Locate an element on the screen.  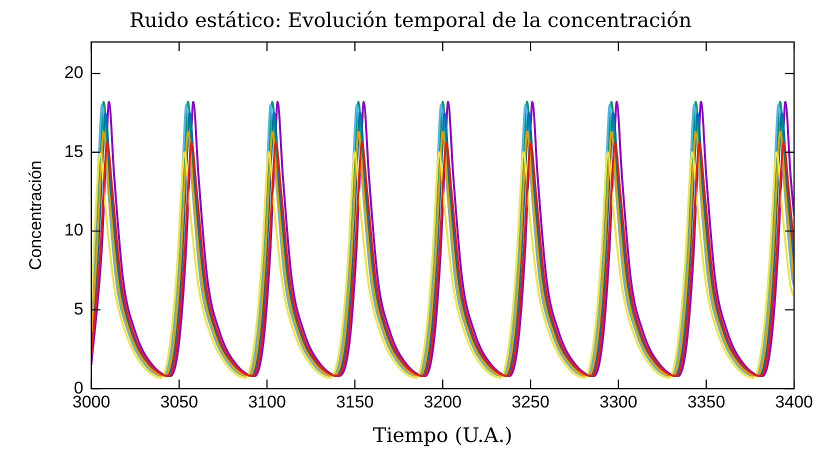
y-axis-title: Concentración is located at coordinates (35, 215).